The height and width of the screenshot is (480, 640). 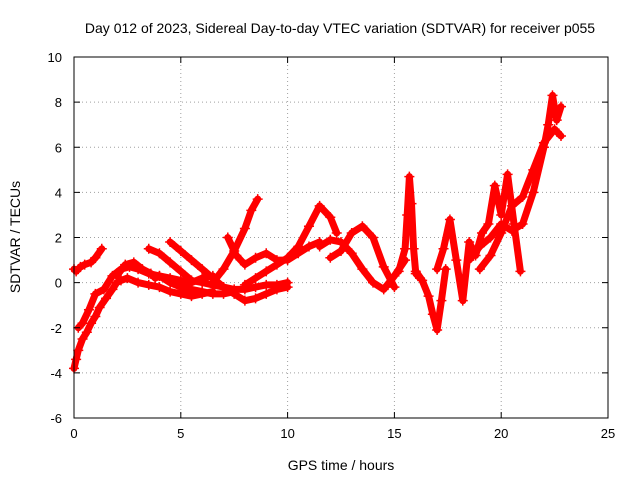 What do you see at coordinates (145, 297) in the screenshot?
I see `series-band-track-c` at bounding box center [145, 297].